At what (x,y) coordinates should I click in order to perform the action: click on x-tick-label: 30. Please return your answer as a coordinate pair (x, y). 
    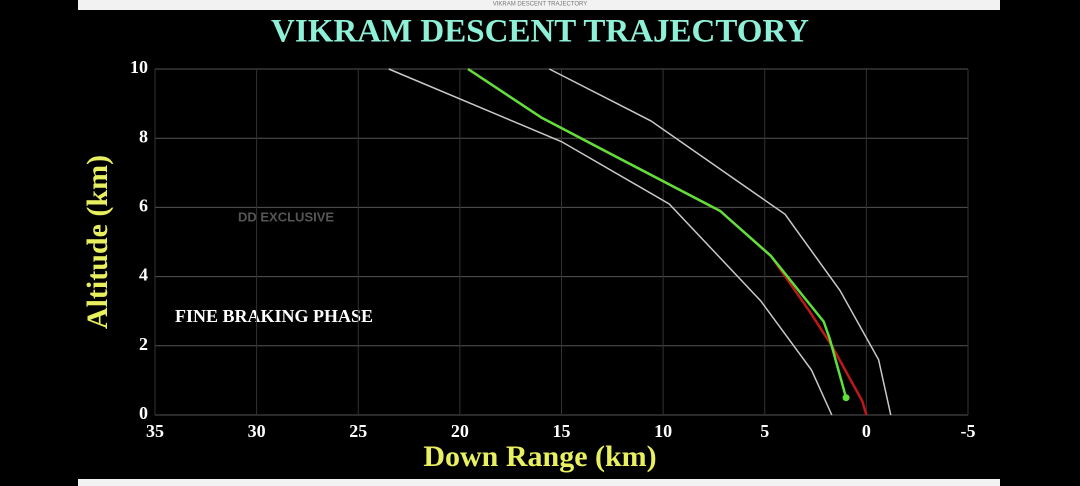
    Looking at the image, I should click on (257, 431).